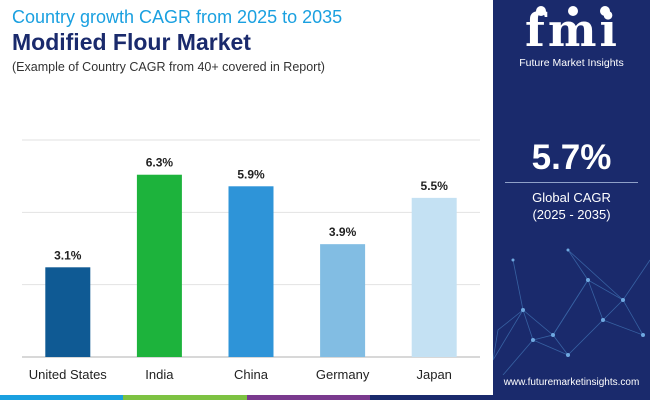  I want to click on global-cagr-label: Global CAGR, so click(571, 197).